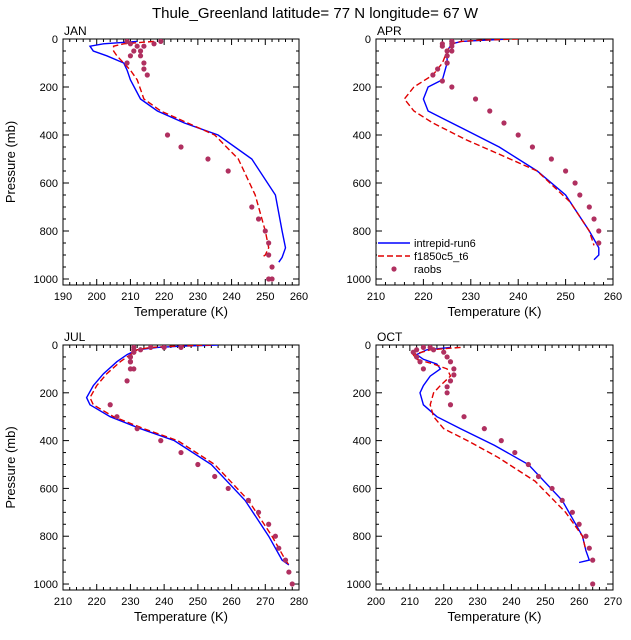 The image size is (631, 640). Describe the element at coordinates (394, 269) in the screenshot. I see `legend-marker` at that location.